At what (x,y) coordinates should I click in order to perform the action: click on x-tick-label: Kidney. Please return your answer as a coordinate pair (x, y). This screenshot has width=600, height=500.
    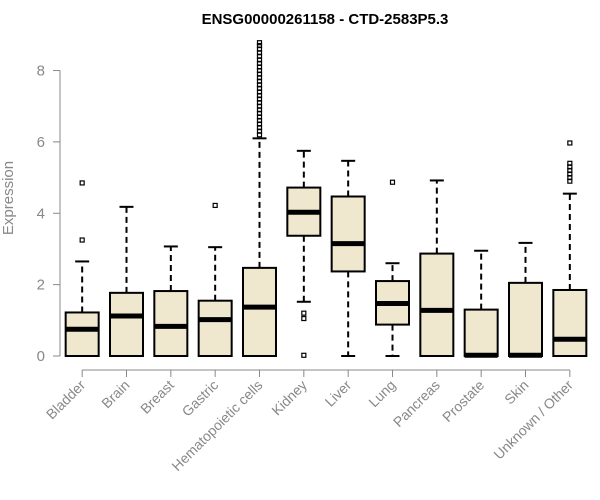
    Looking at the image, I should click on (289, 398).